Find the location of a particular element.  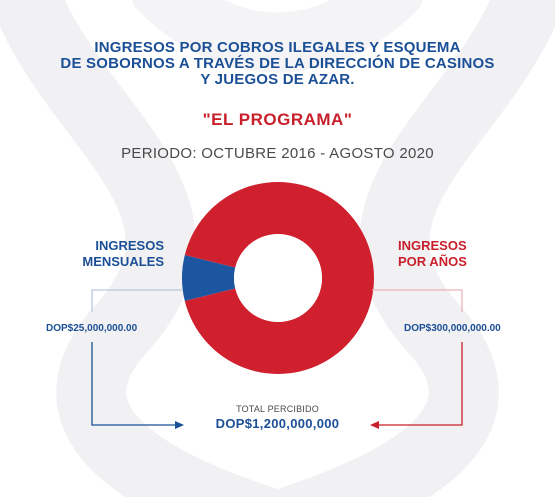

title-line-3: Y JUEGOS DE AZAR. is located at coordinates (277, 79).